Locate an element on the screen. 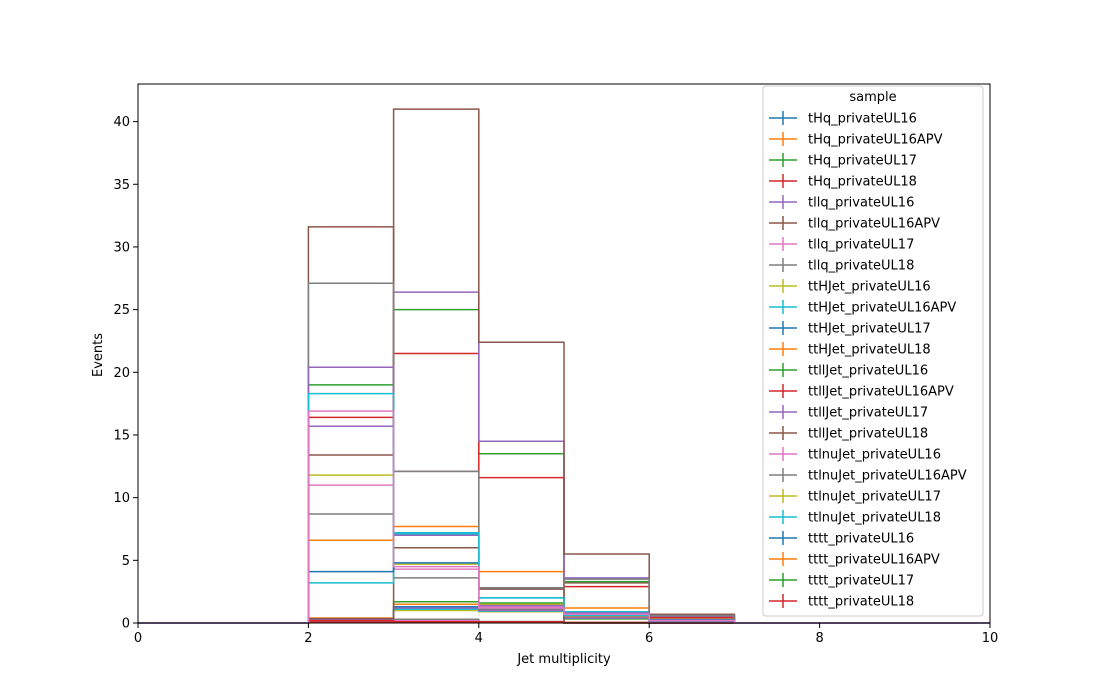  legend-label: ttlnuJet_privateUL18 is located at coordinates (874, 518).